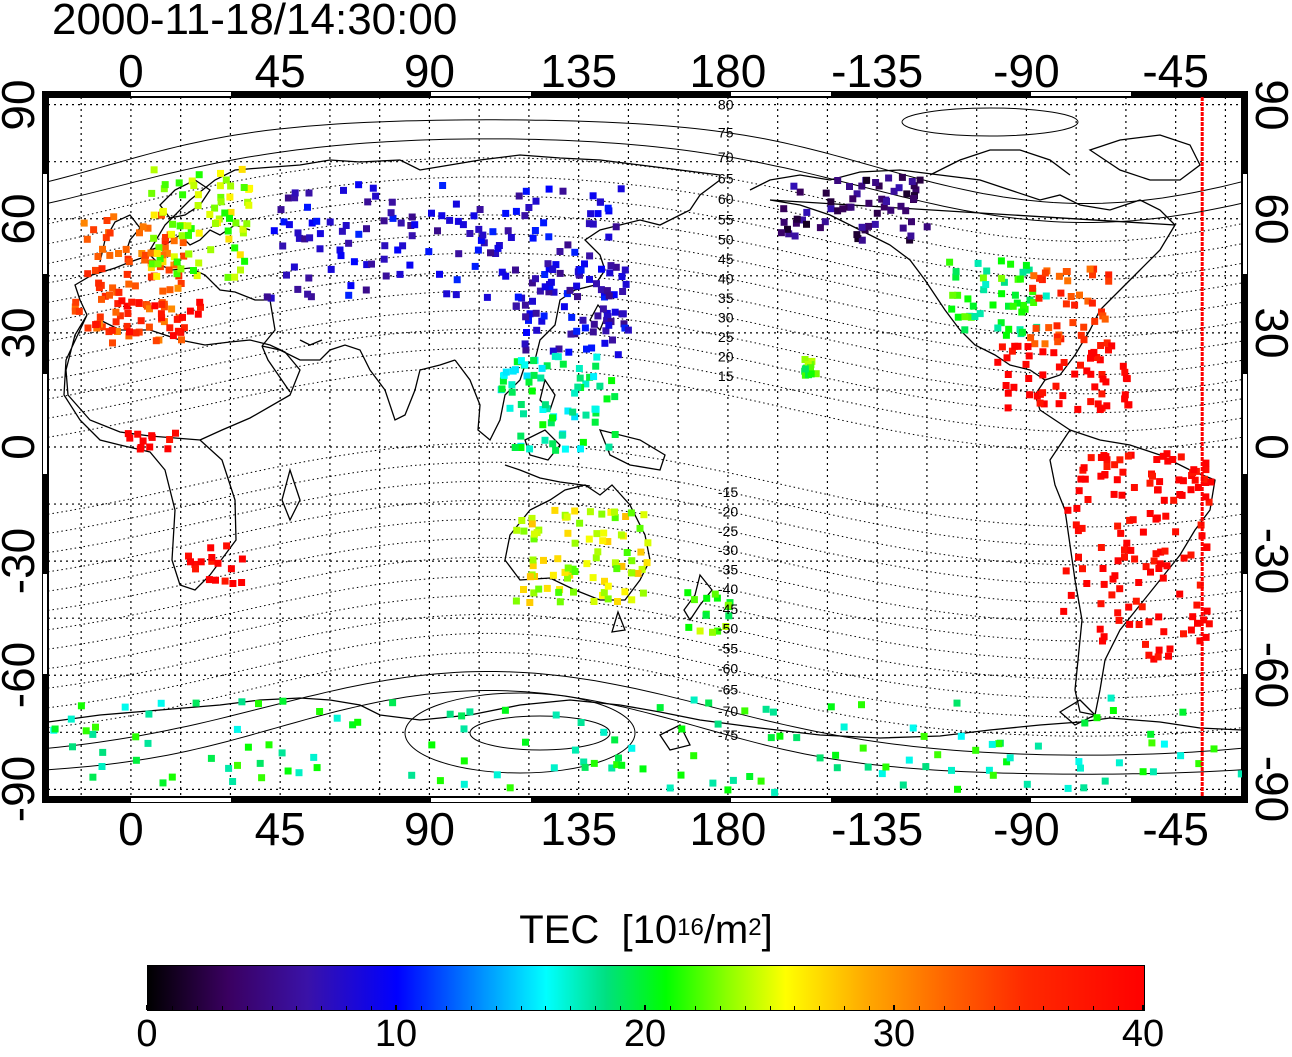 The height and width of the screenshot is (1057, 1292). Describe the element at coordinates (645, 94) in the screenshot. I see `top-axis-bar` at that location.